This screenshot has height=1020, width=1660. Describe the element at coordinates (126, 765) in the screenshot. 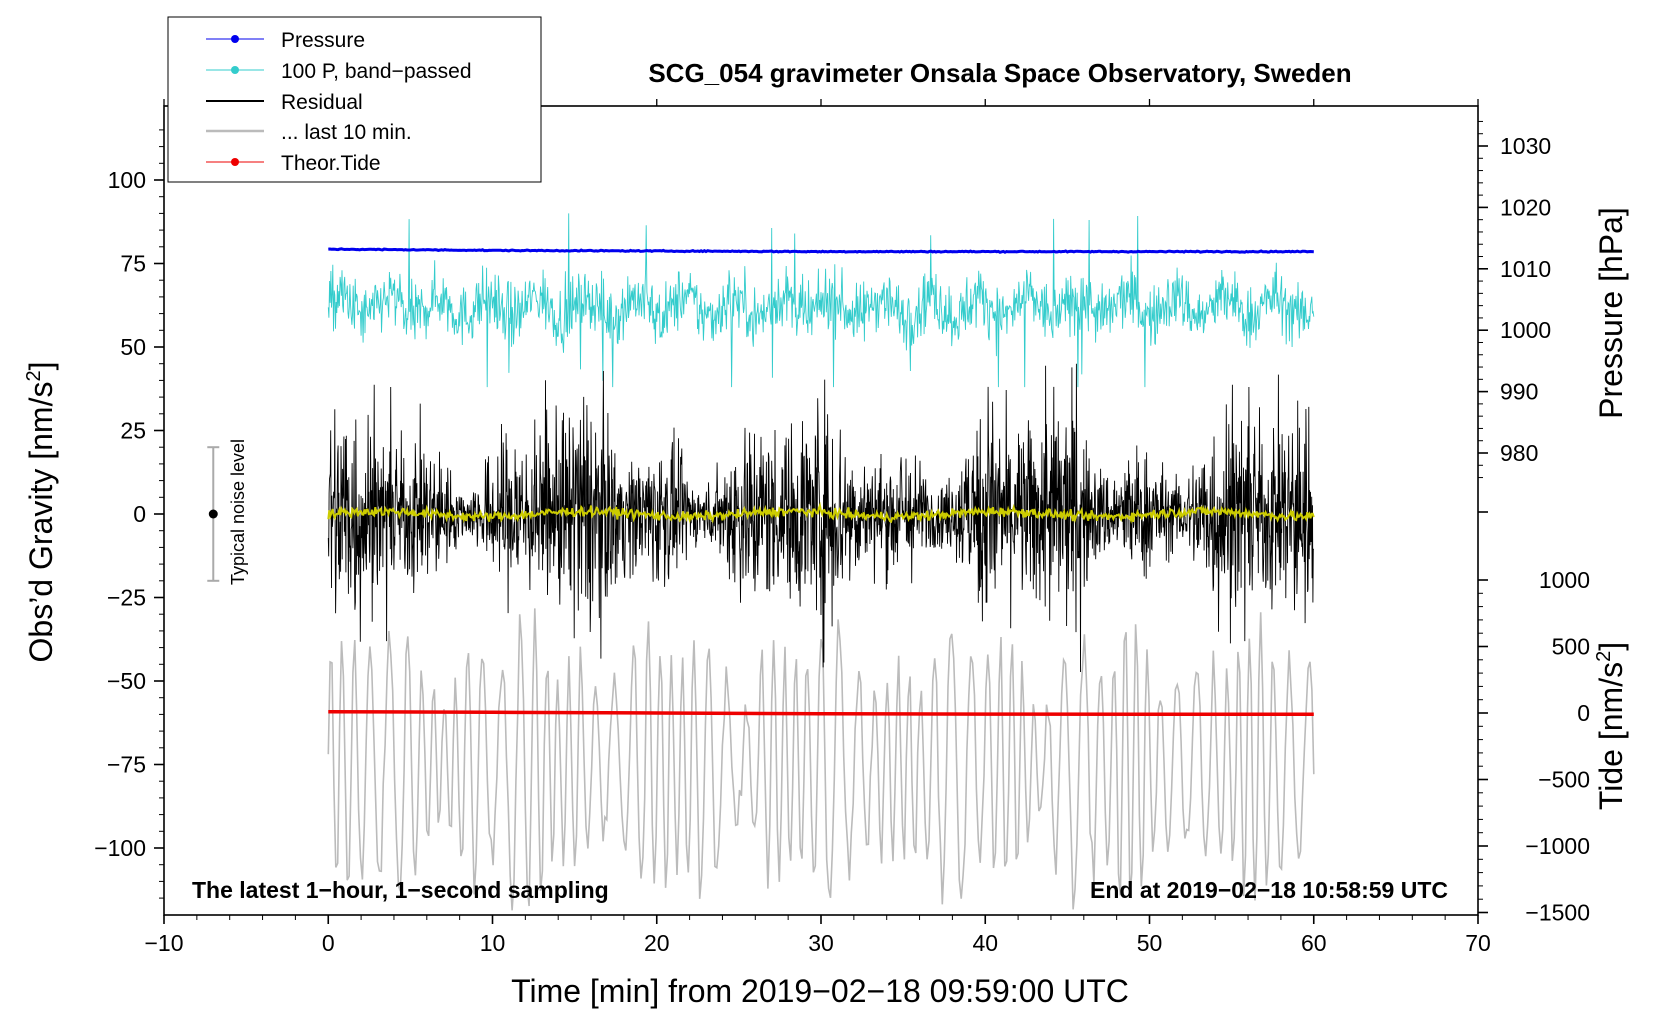

I see `y-left-tick-label: −75` at that location.